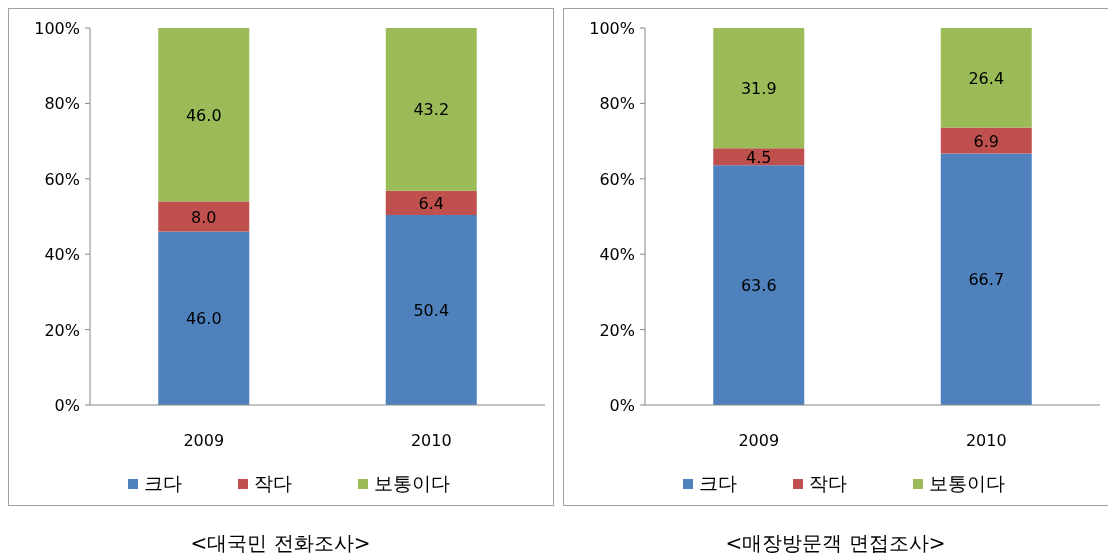 The height and width of the screenshot is (558, 1108). I want to click on text: <매장방문객 면접조사>, so click(835, 543).